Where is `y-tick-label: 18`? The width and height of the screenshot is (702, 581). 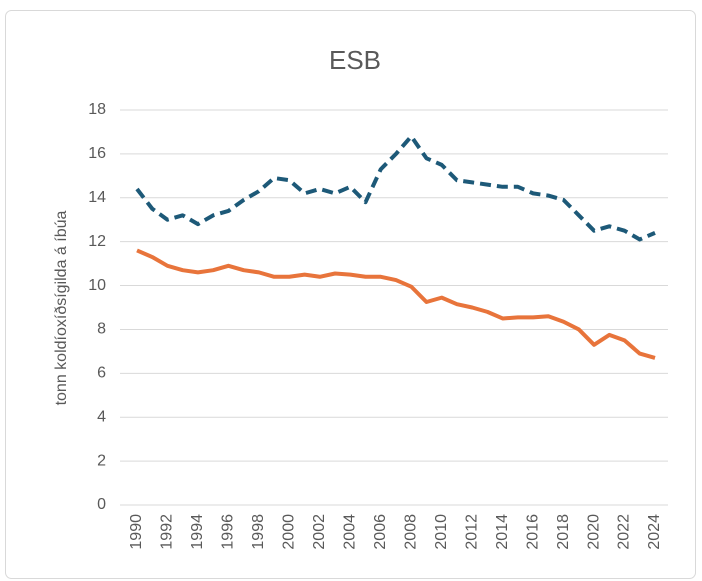 y-tick-label: 18 is located at coordinates (97, 109).